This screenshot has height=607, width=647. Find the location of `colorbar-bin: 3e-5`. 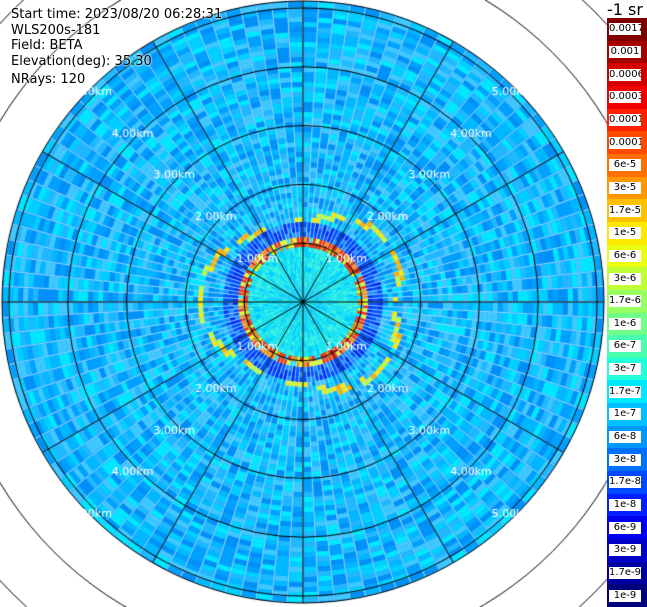

colorbar-bin: 3e-5 is located at coordinates (627, 188).